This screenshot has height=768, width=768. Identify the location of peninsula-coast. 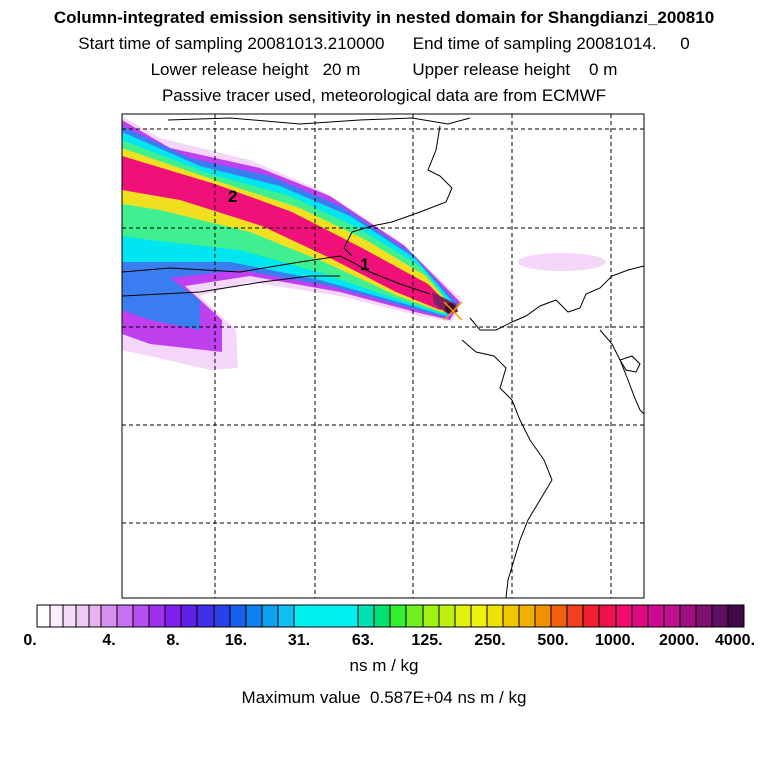
(507, 468).